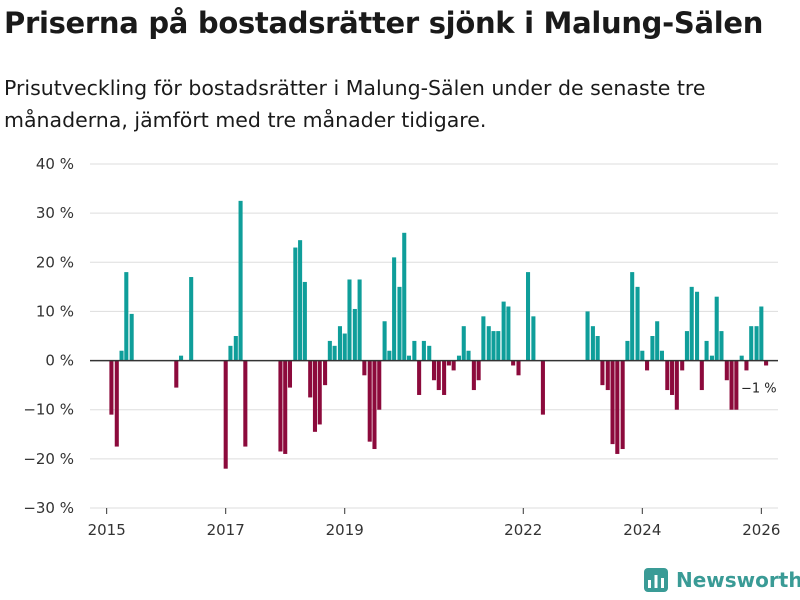 The image size is (800, 600). I want to click on x-tick-label: 2019, so click(345, 530).